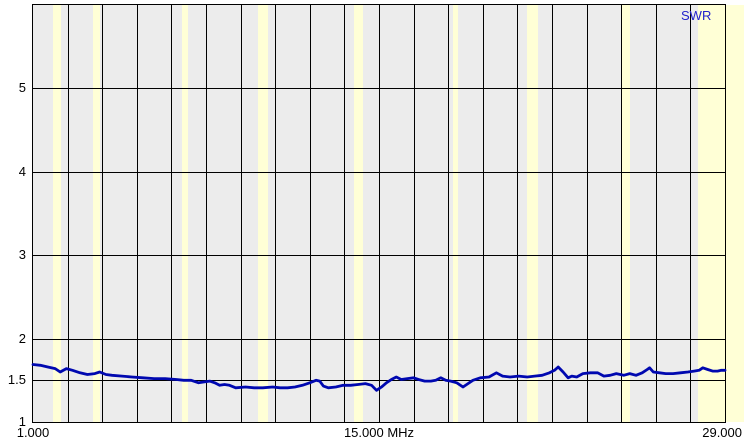  I want to click on y-axis-tick-label: 5, so click(22, 87).